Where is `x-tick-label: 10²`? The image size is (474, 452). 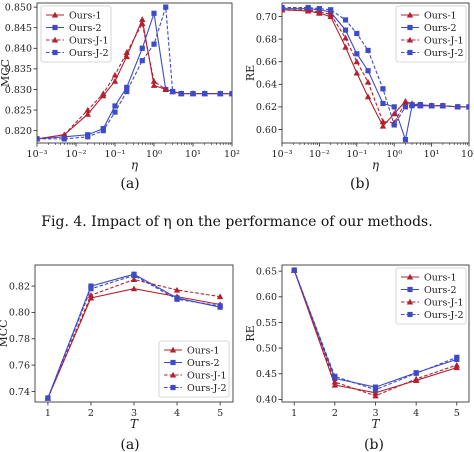 x-tick-label: 10² is located at coordinates (467, 154).